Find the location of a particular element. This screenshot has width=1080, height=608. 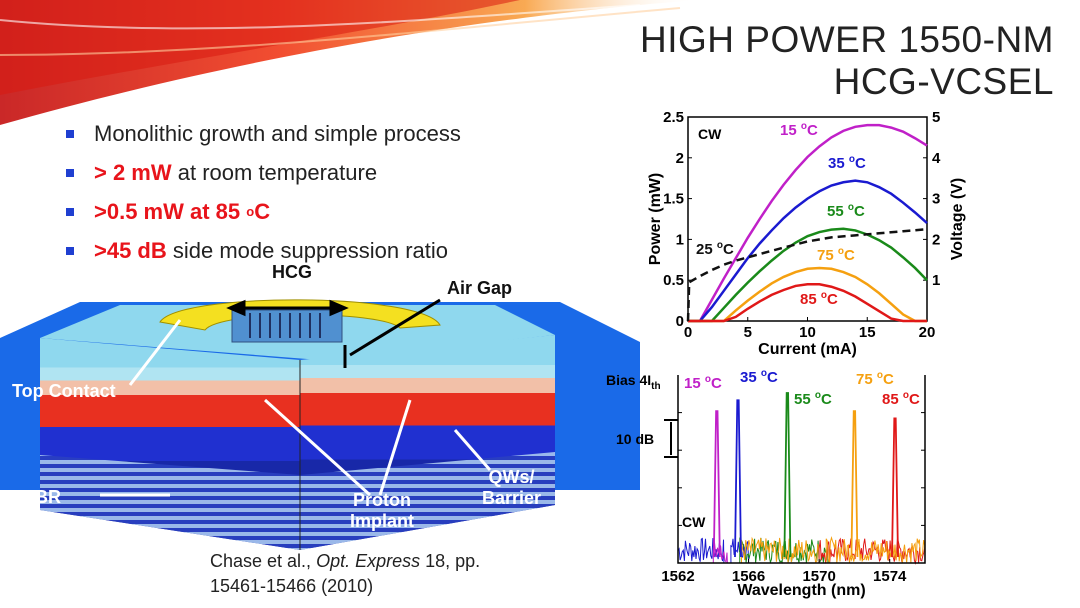

y-tick-label: 1.5 is located at coordinates (673, 199).